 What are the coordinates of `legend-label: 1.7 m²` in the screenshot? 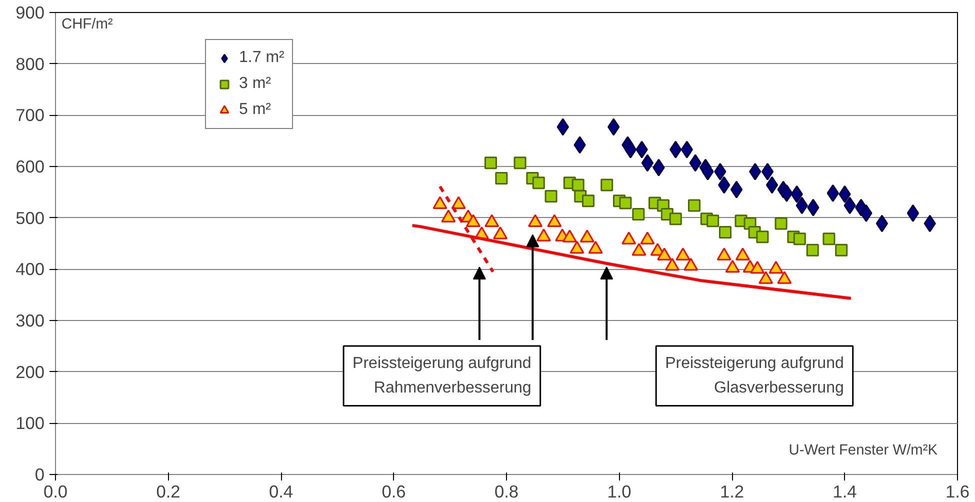 It's located at (261, 58).